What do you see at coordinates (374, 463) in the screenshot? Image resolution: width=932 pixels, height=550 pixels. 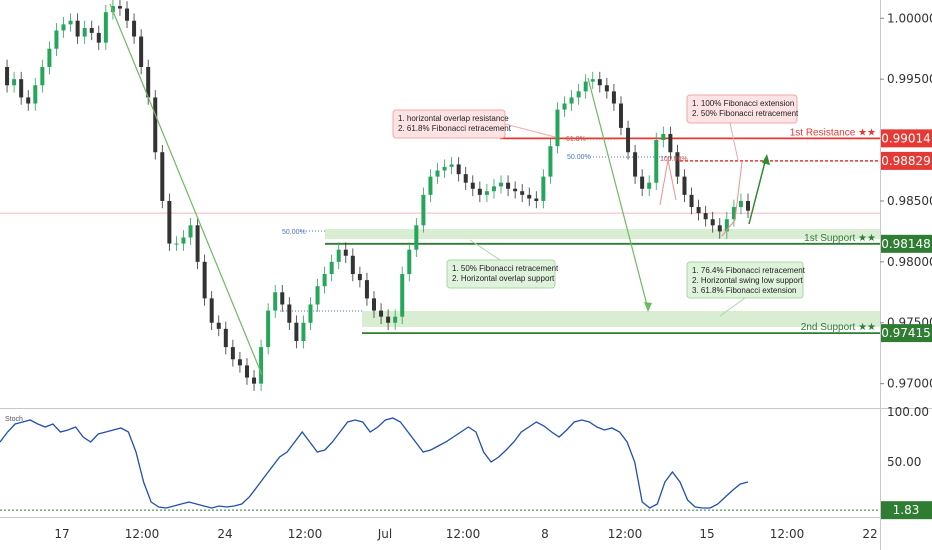 I see `stoch-series-line` at bounding box center [374, 463].